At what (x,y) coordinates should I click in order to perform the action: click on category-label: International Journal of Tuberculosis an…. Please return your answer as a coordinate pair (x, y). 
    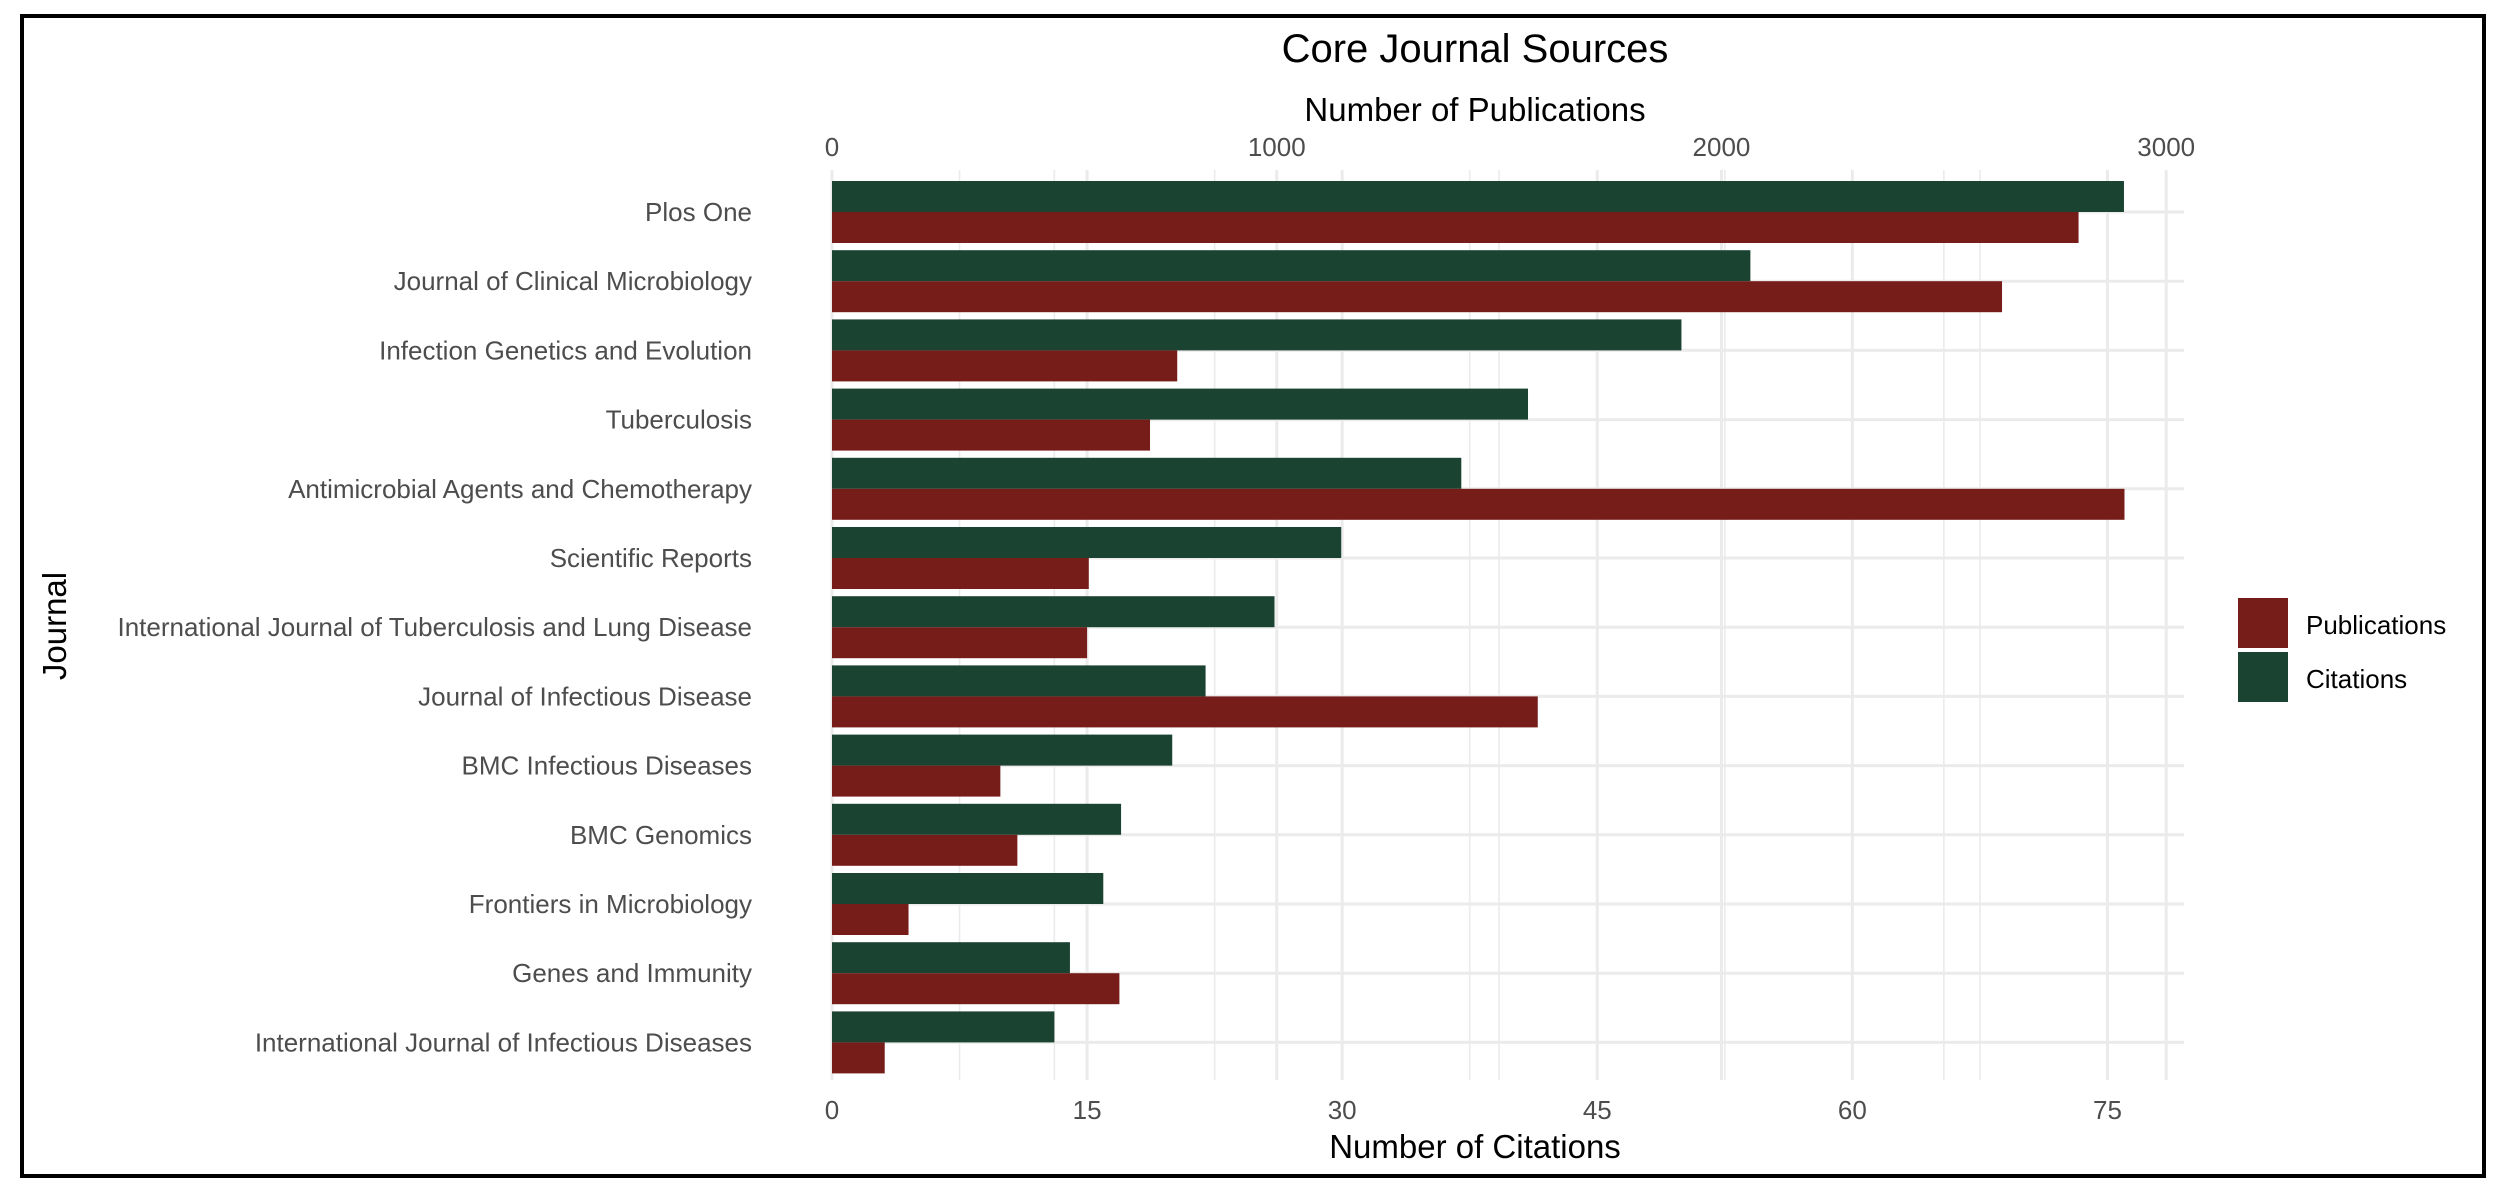
    Looking at the image, I should click on (434, 627).